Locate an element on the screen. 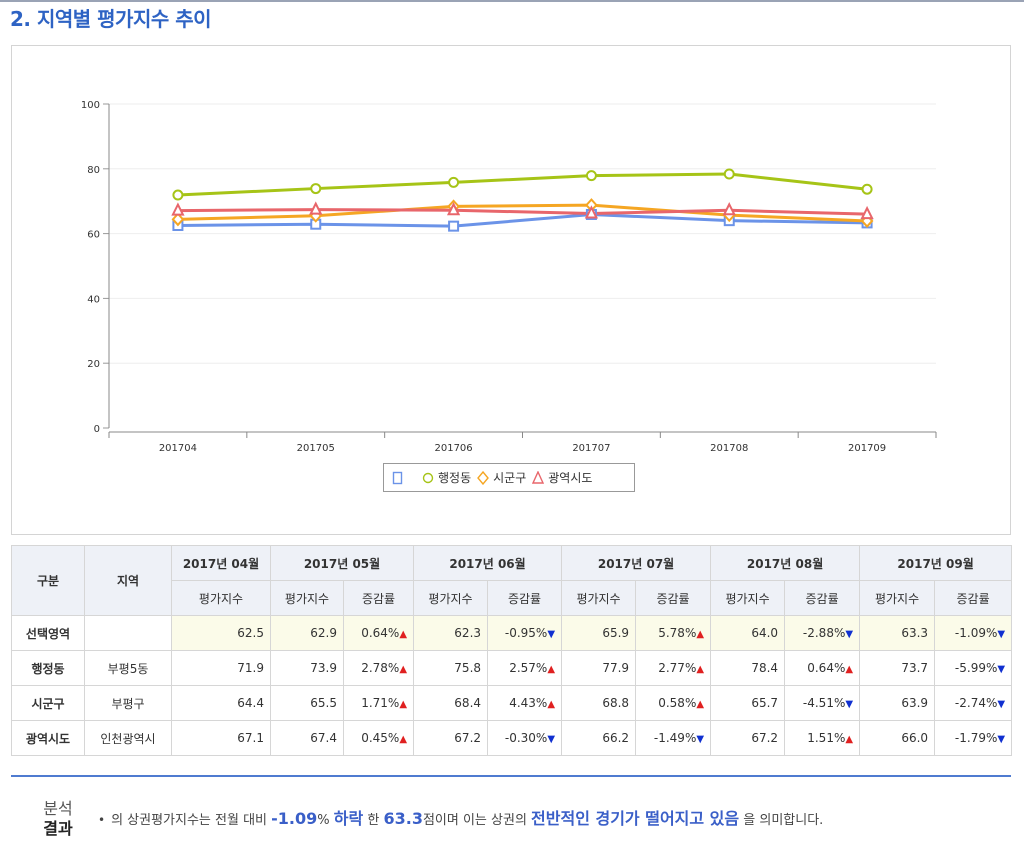  header-month: 2017년 06월 is located at coordinates (488, 563).